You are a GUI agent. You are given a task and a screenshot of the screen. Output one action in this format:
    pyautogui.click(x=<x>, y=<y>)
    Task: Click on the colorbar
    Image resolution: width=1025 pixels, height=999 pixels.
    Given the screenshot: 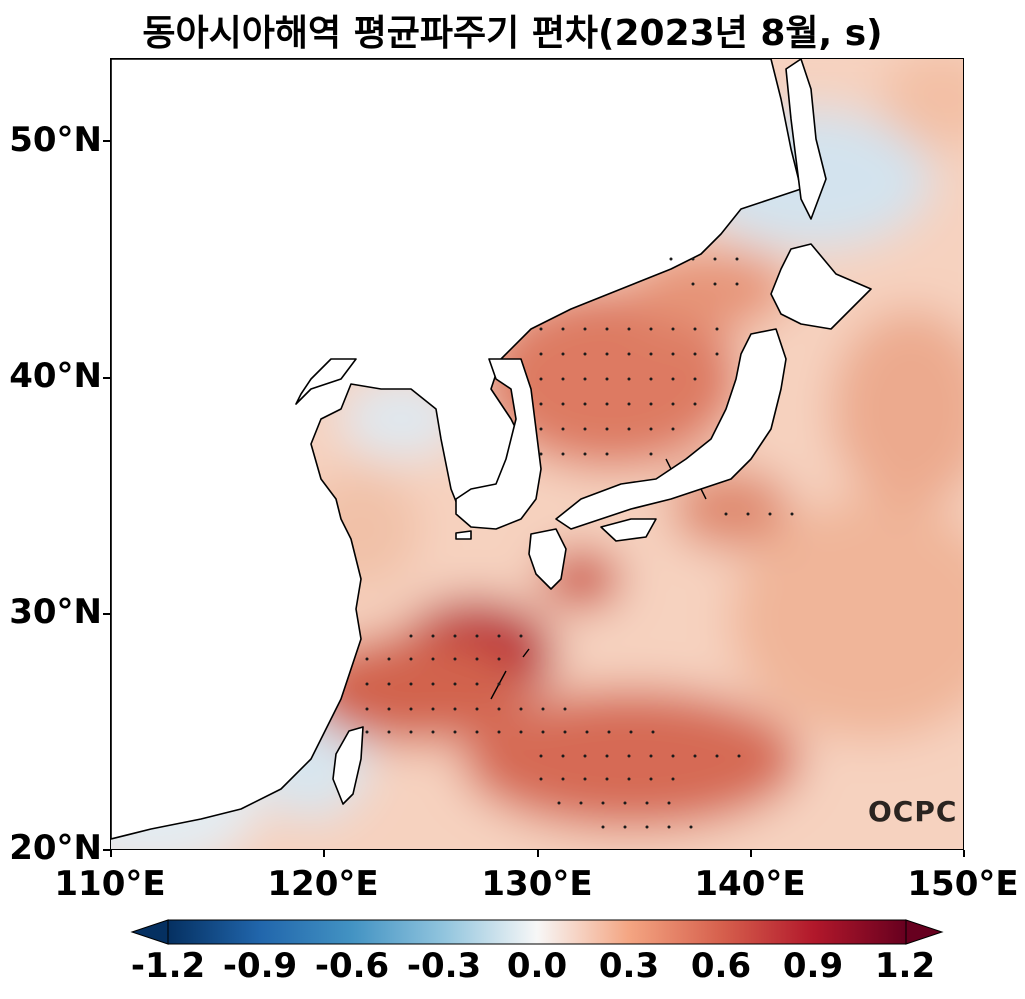 What is the action you would take?
    pyautogui.click(x=537, y=932)
    